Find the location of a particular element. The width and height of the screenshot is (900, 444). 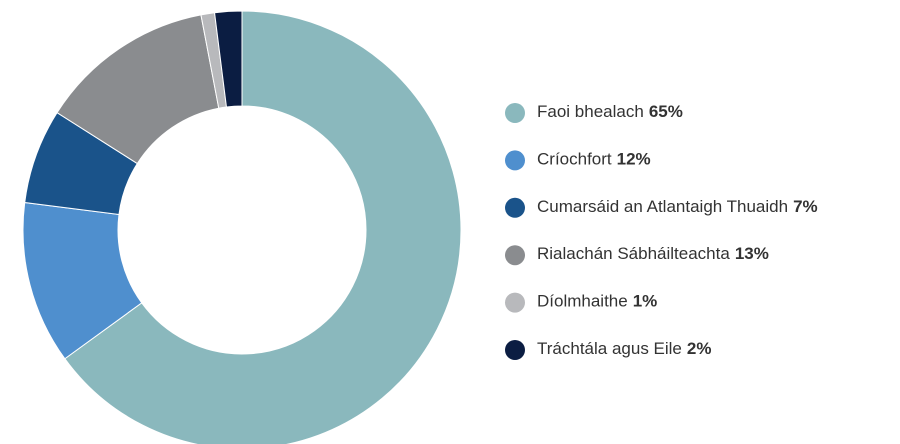

legend-label: Cumarsáid an Atlantaigh Thuaidh 7% is located at coordinates (677, 206).